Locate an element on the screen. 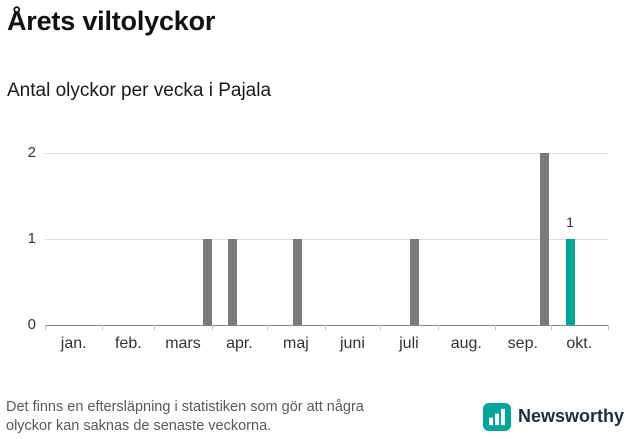  x-tick-label: apr. is located at coordinates (239, 343).